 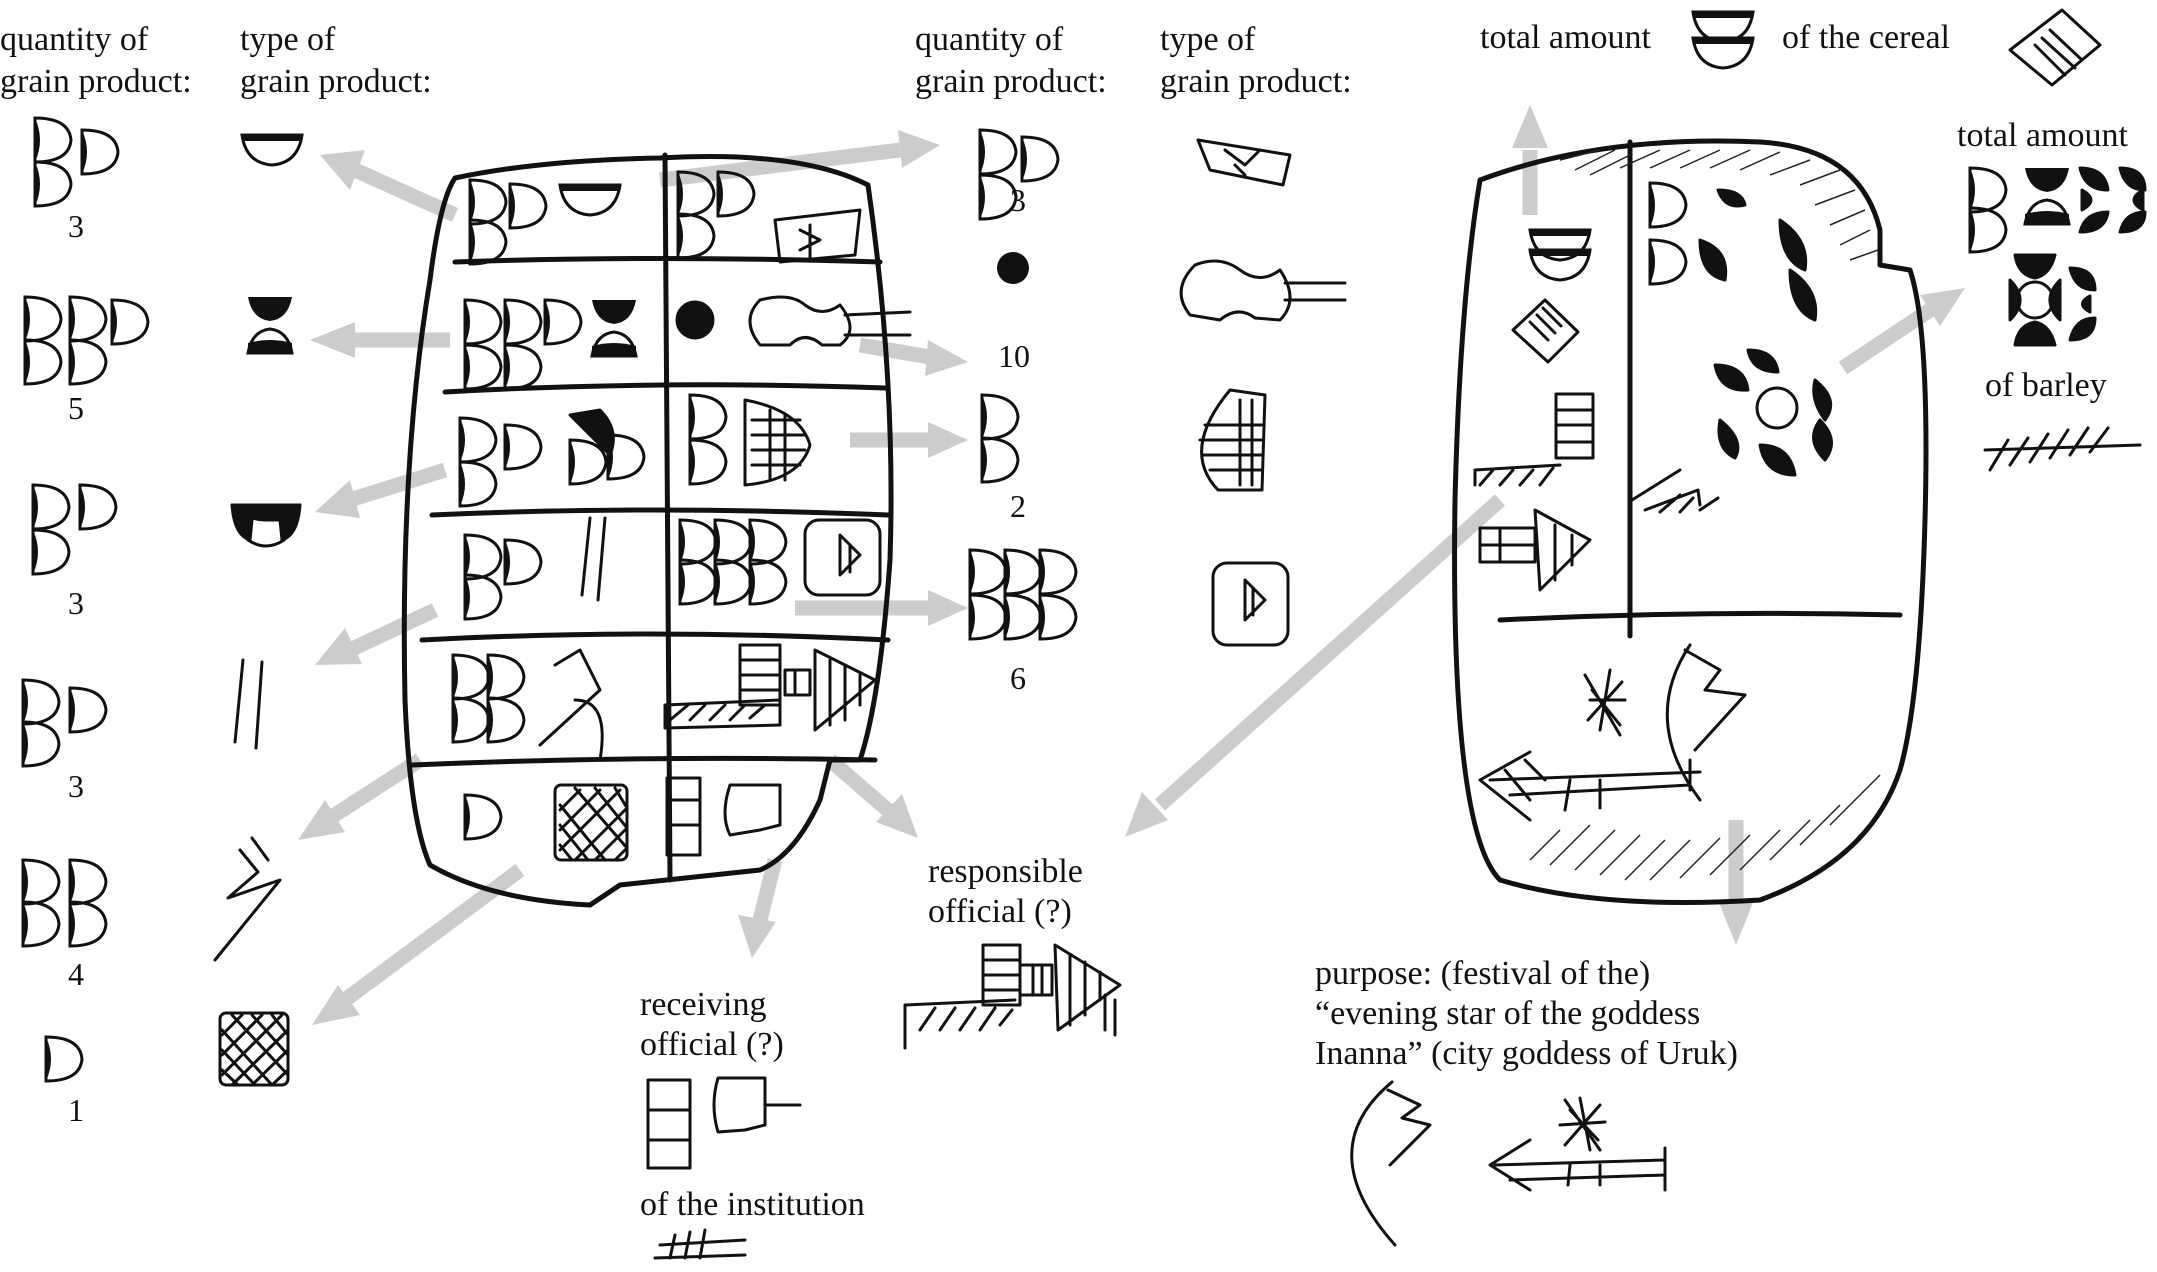 What do you see at coordinates (1256, 81) in the screenshot?
I see `middle-type-heading-line2: grain product:` at bounding box center [1256, 81].